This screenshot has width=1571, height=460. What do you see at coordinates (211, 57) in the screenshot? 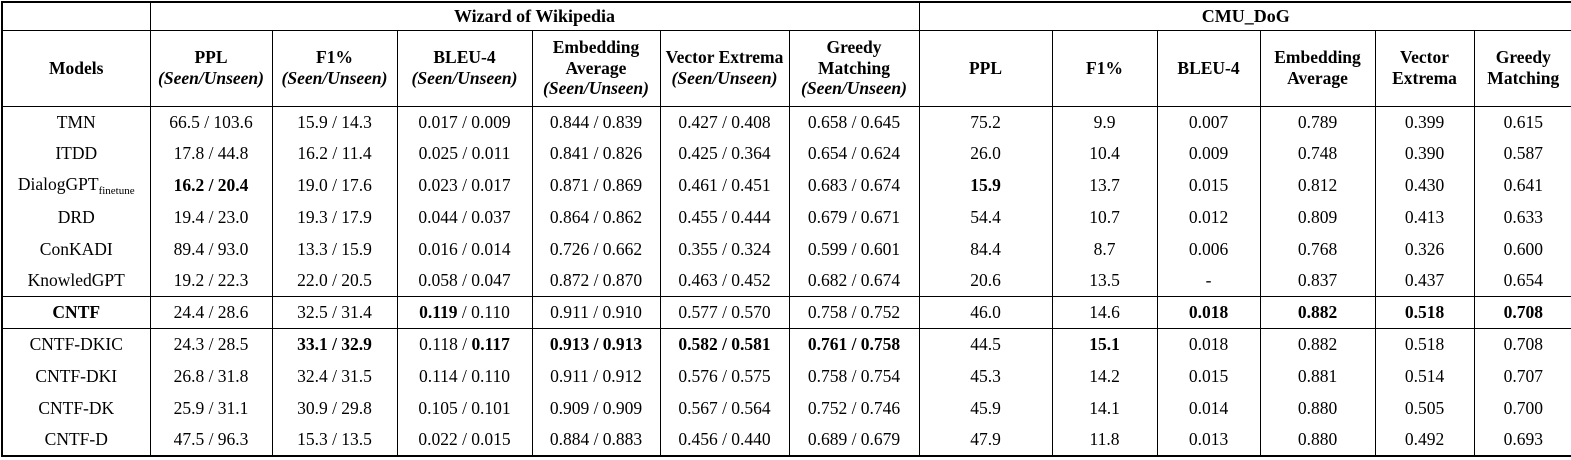
I see `column-title: PPL` at bounding box center [211, 57].